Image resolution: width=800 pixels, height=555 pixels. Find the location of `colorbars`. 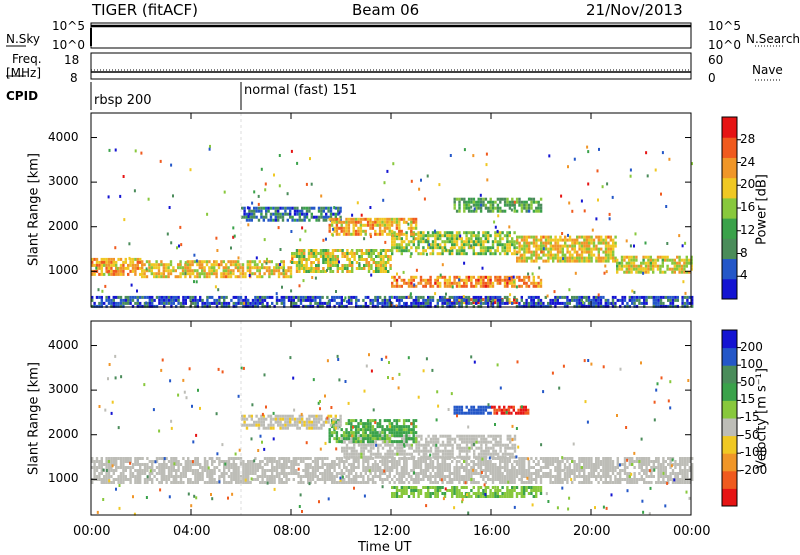

colorbars is located at coordinates (731, 312).